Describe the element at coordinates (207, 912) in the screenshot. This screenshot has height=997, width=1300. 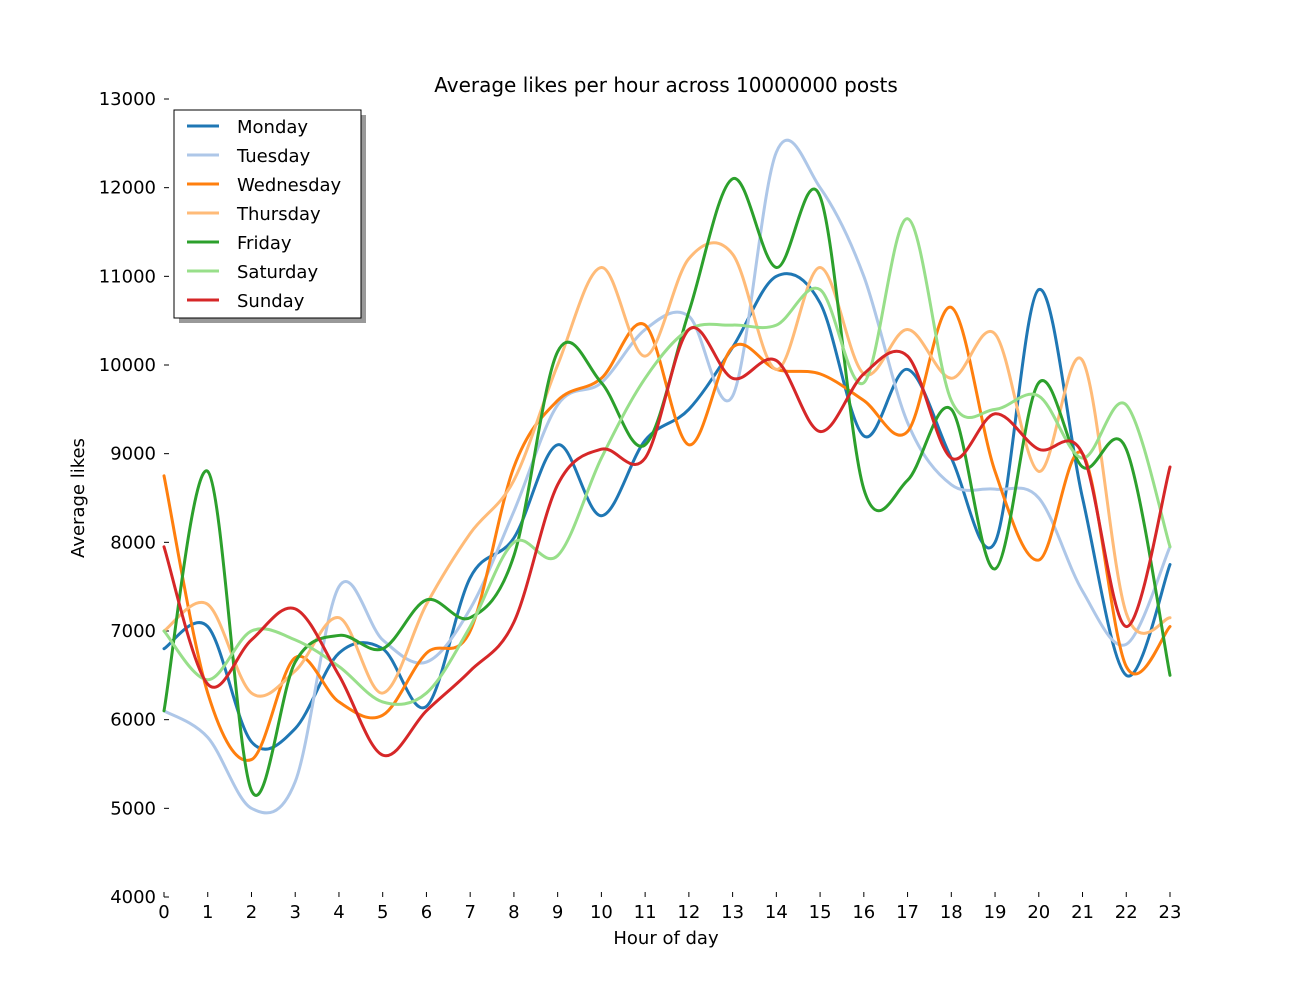
I see `x-tick-label-1: 1` at that location.